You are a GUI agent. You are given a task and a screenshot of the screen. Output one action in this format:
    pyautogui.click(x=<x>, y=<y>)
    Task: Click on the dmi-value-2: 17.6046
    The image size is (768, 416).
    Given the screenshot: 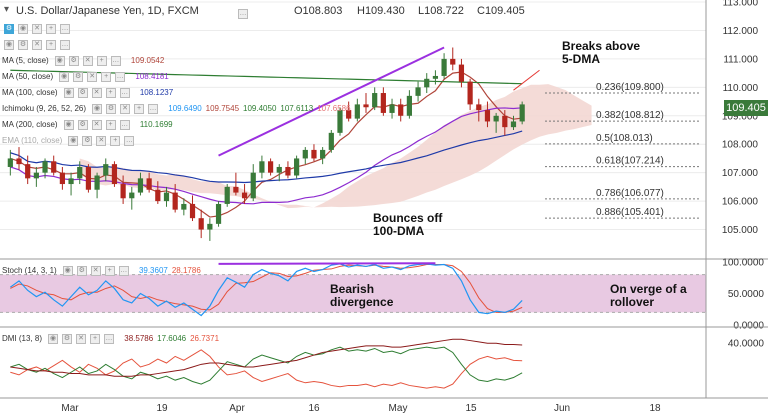 What is the action you would take?
    pyautogui.click(x=172, y=339)
    